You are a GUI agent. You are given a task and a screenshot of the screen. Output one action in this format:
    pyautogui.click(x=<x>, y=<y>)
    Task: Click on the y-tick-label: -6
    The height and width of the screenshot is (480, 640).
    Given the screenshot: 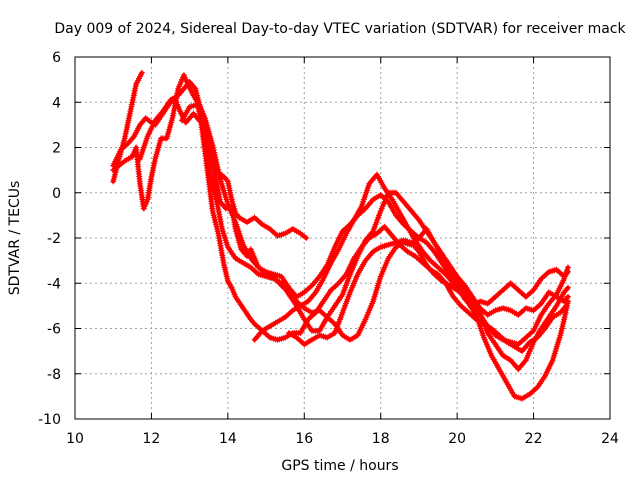 What is the action you would take?
    pyautogui.click(x=54, y=330)
    